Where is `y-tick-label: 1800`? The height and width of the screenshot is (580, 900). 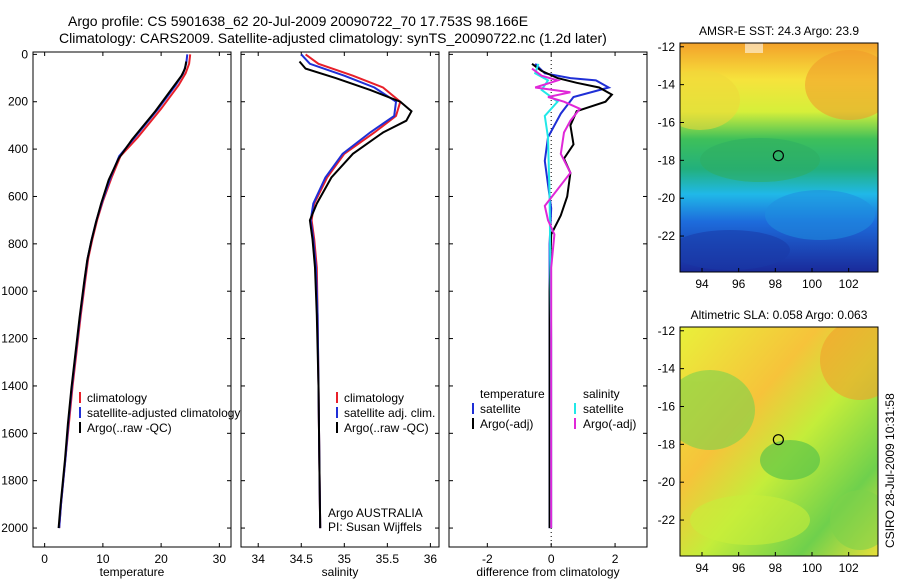 y-tick-label: 1800 is located at coordinates (14, 481).